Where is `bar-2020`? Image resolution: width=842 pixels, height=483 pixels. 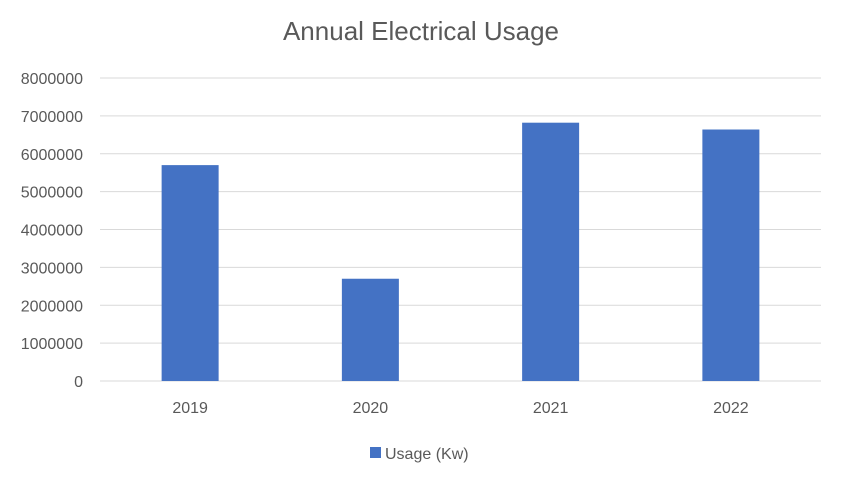
bar-2020 is located at coordinates (370, 329).